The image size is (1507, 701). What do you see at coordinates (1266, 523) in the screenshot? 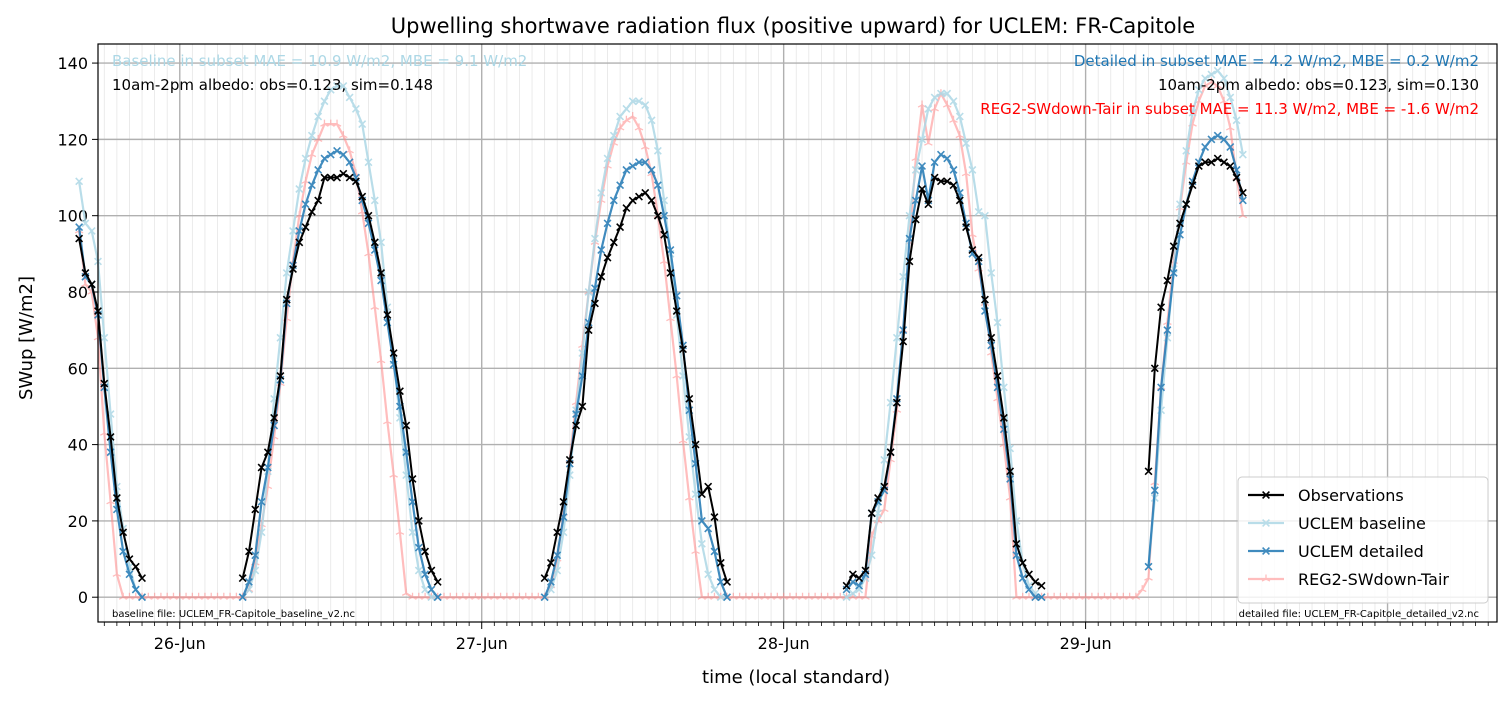
I see `legend-item` at bounding box center [1266, 523].